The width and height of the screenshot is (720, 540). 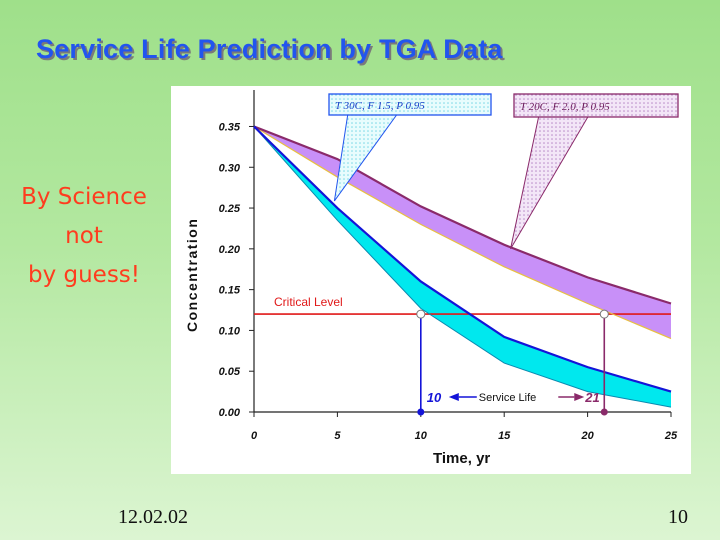 I want to click on callout-box-30c, so click(x=410, y=104).